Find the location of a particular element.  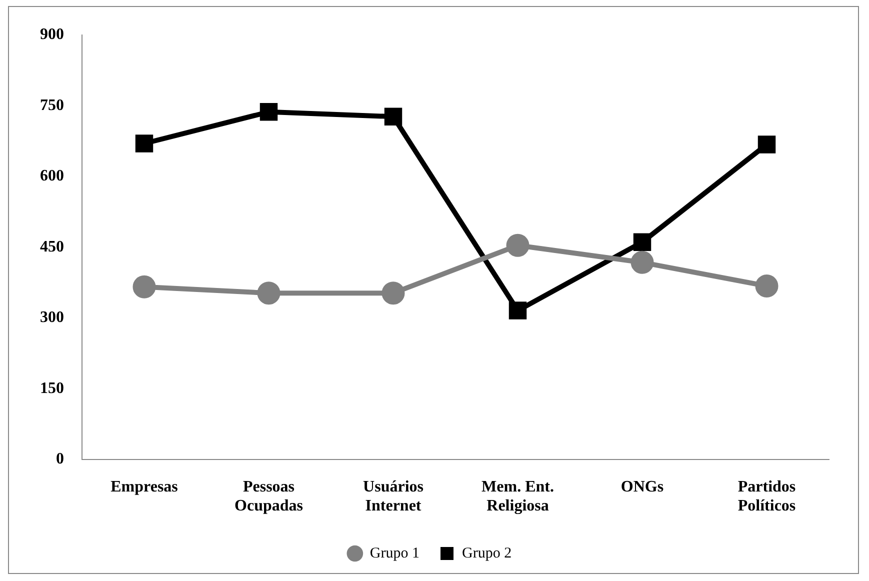

y-tick-label: 600 is located at coordinates (52, 176).